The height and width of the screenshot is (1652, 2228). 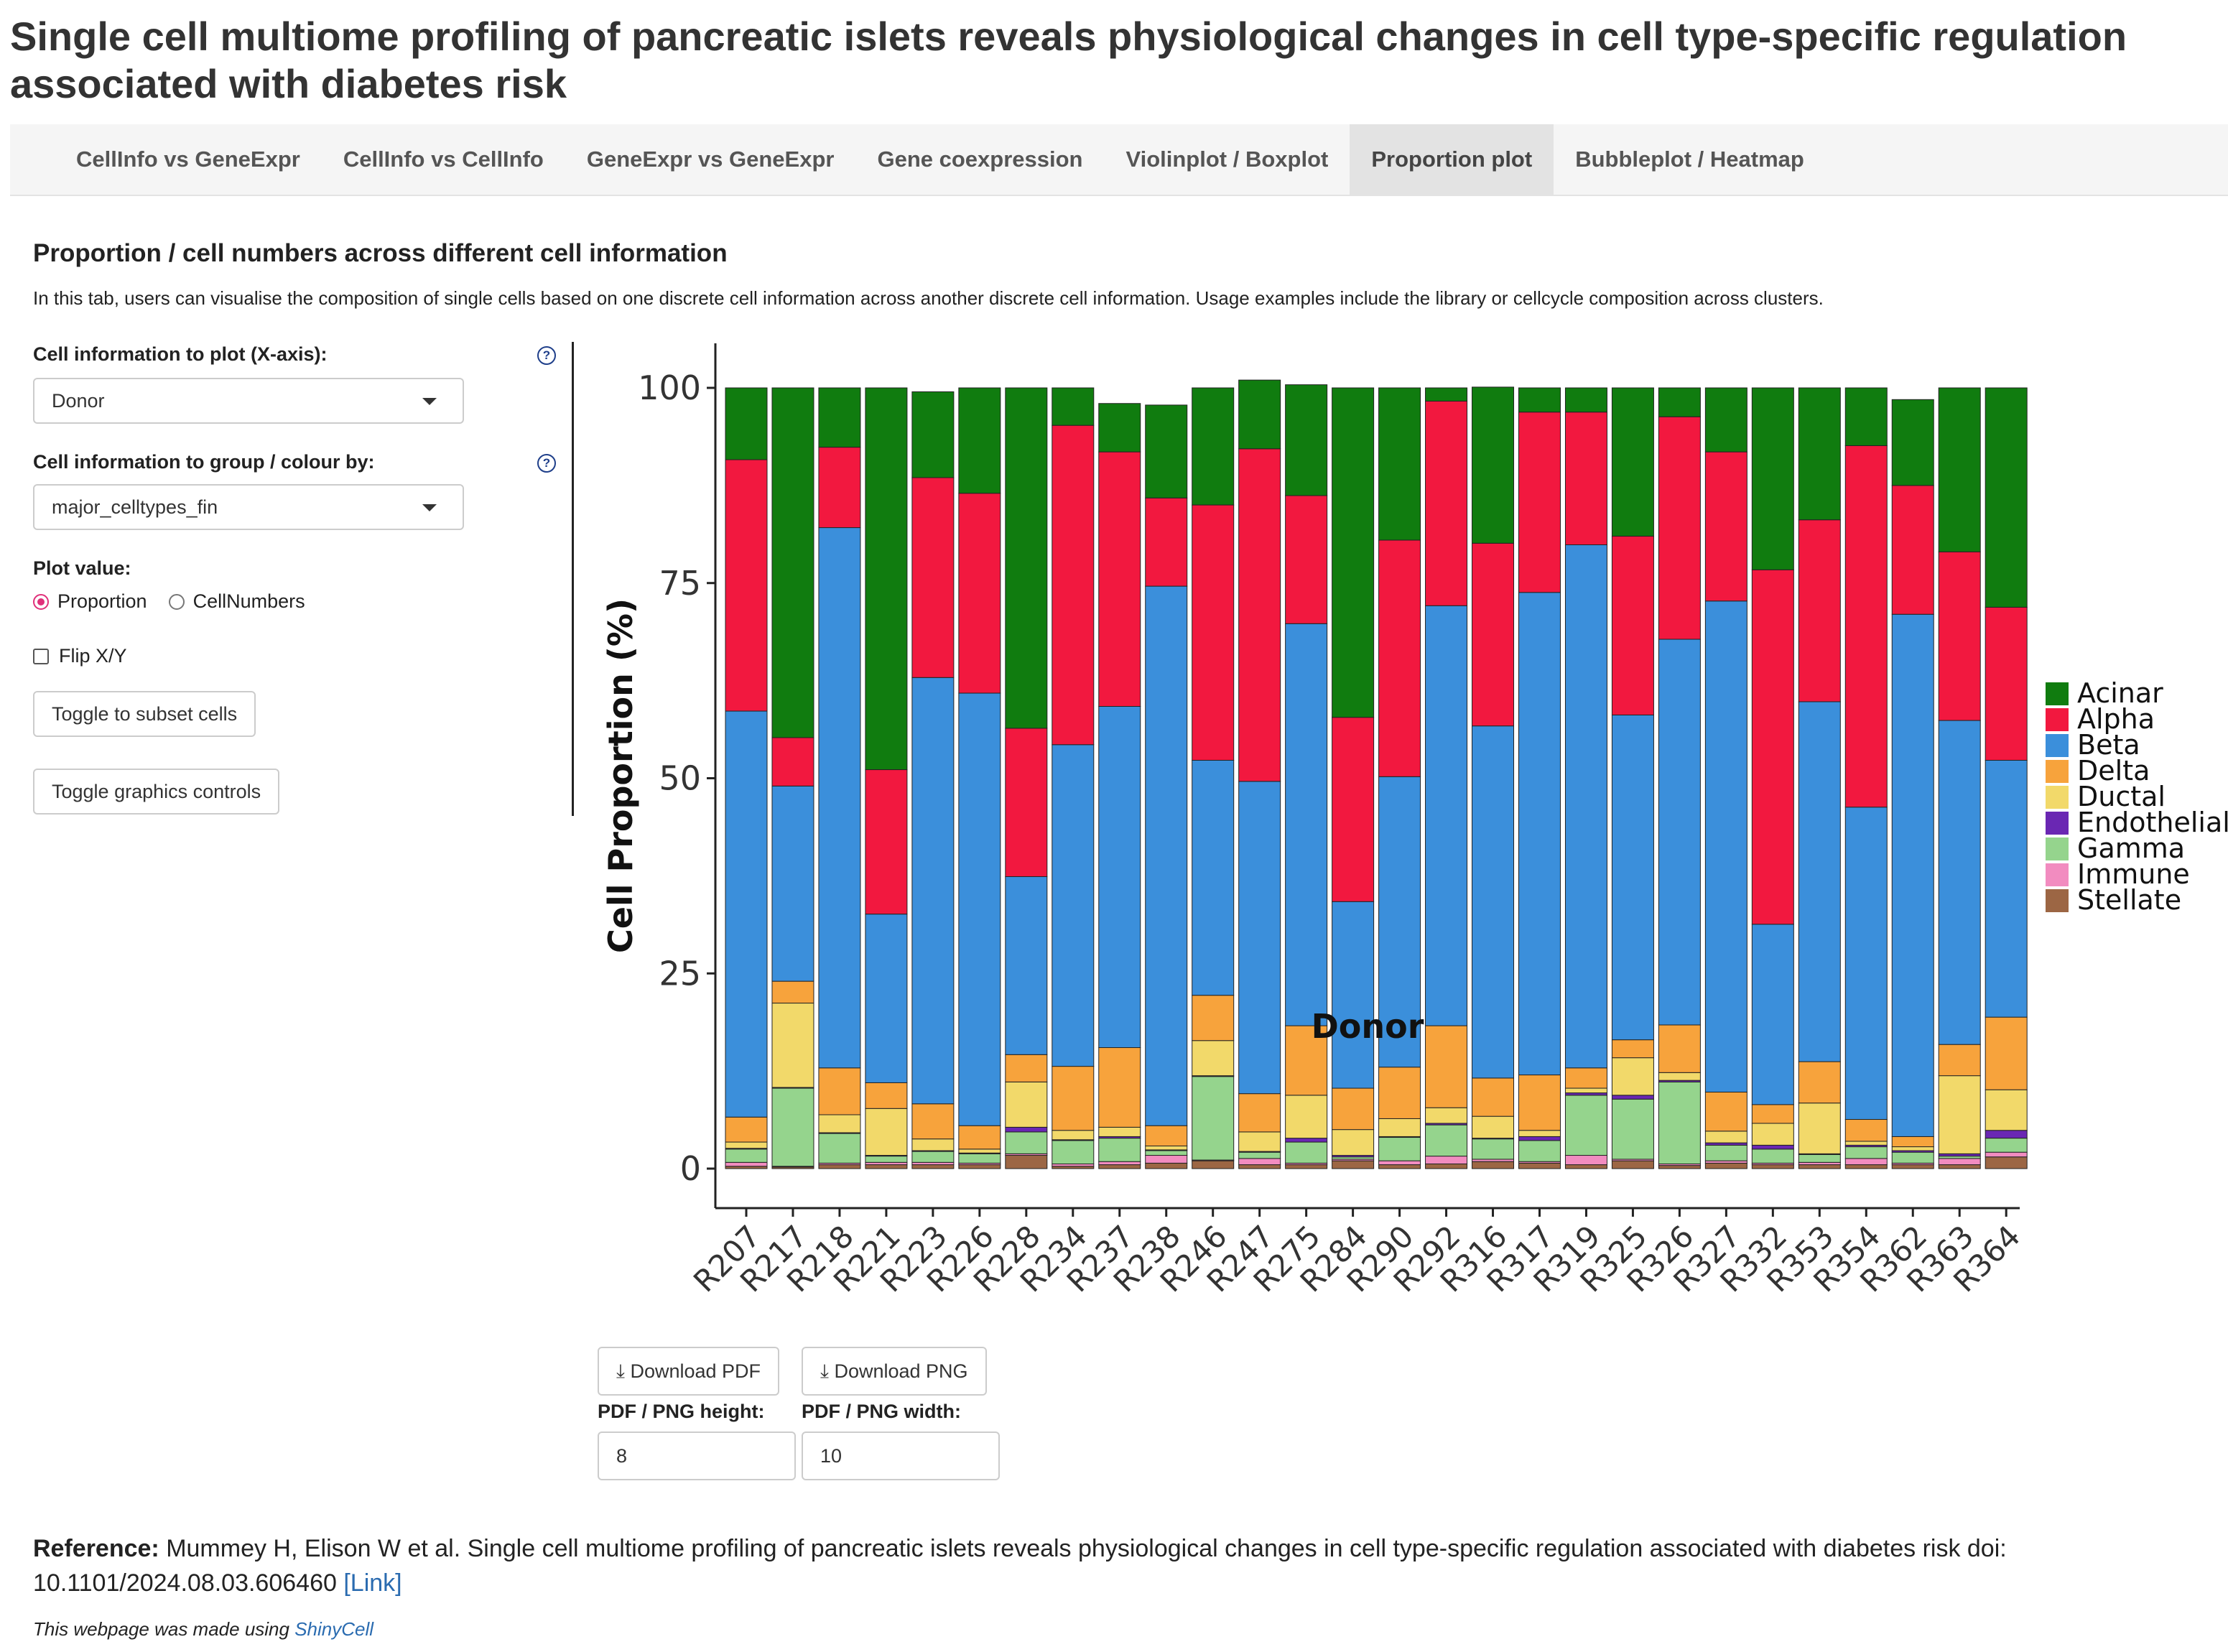 What do you see at coordinates (2152, 823) in the screenshot?
I see `legend-label-endothelial: Endothelial` at bounding box center [2152, 823].